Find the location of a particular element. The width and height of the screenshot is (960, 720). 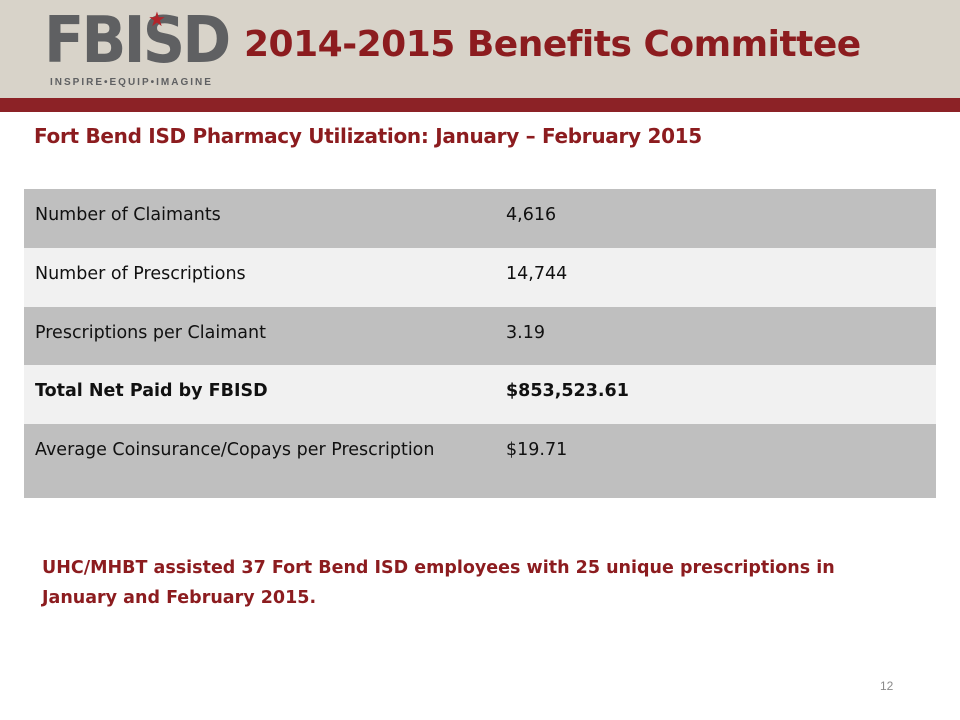

table-row: Number of Claimants 4,616 is located at coordinates (480, 218).